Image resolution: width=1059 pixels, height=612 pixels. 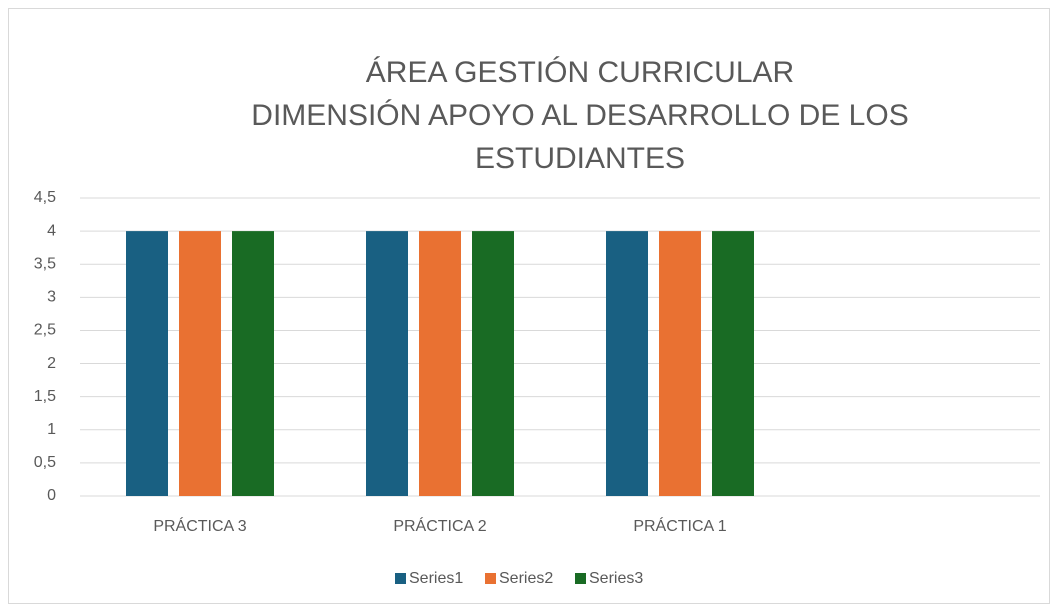 What do you see at coordinates (580, 72) in the screenshot?
I see `chart-title: ÁREA GESTIÓN CURRICULAR` at bounding box center [580, 72].